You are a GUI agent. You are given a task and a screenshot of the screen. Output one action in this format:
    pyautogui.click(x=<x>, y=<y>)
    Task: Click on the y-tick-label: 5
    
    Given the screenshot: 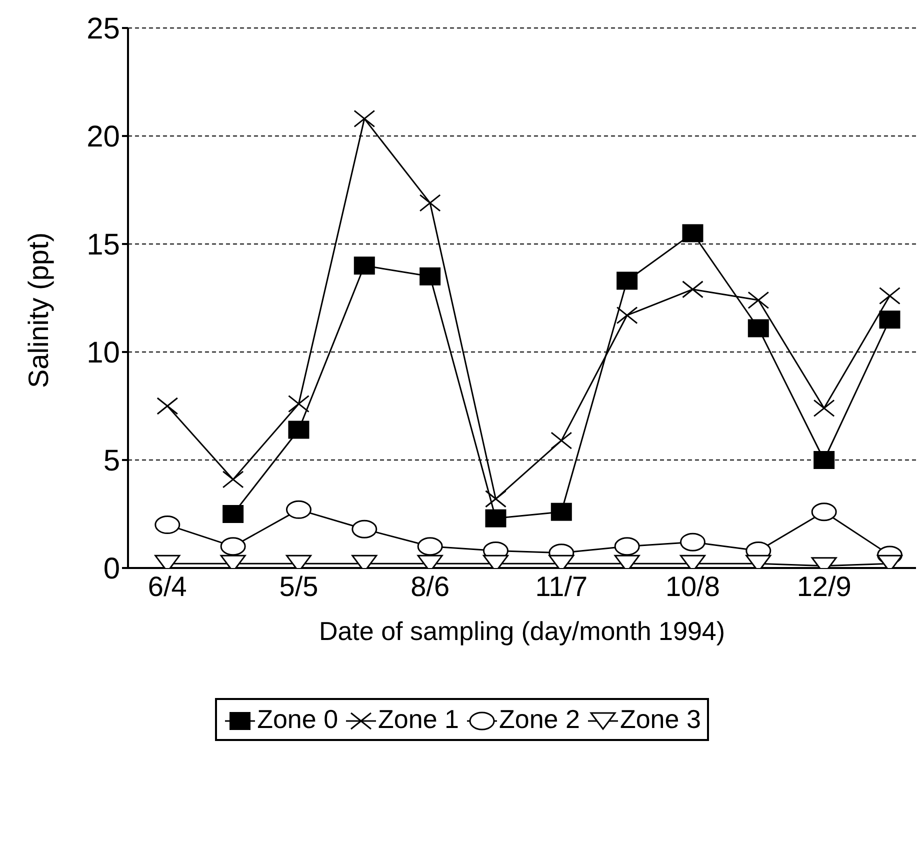 What is the action you would take?
    pyautogui.click(x=111, y=461)
    